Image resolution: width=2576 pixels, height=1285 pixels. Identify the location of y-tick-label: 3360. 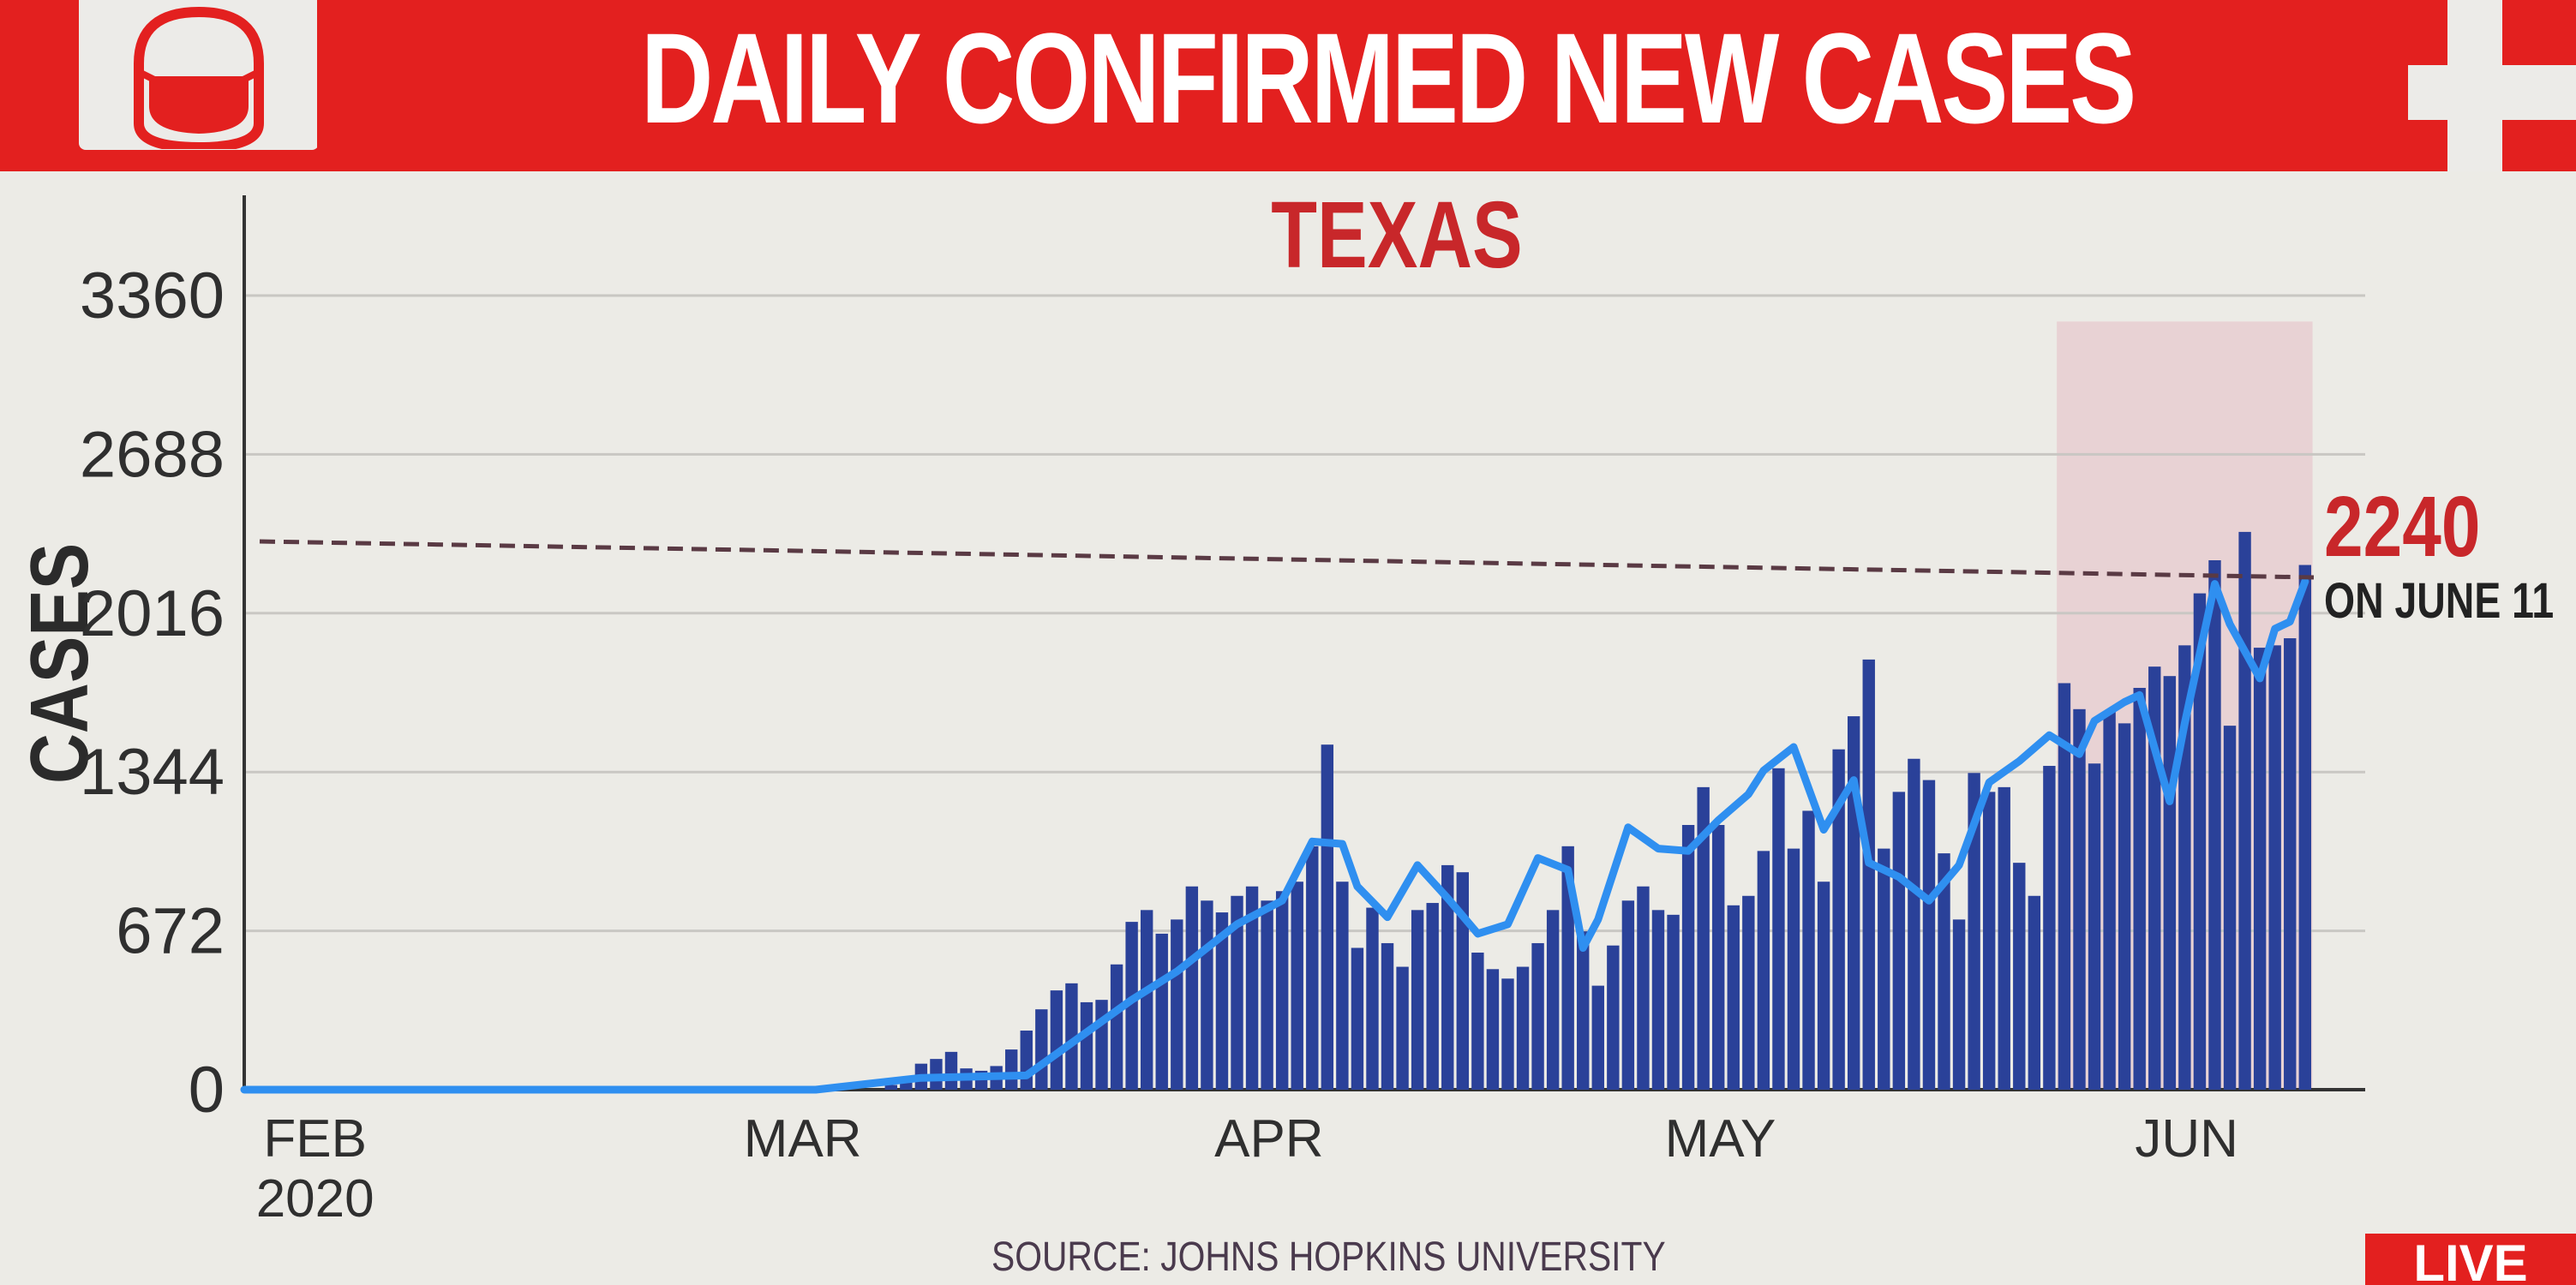
(152, 296).